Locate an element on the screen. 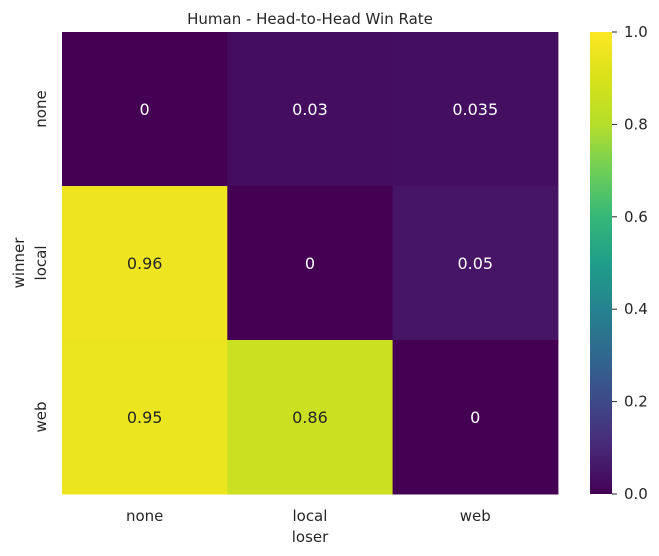 The image size is (659, 556). x-axis-ticks: none local web is located at coordinates (308, 516).